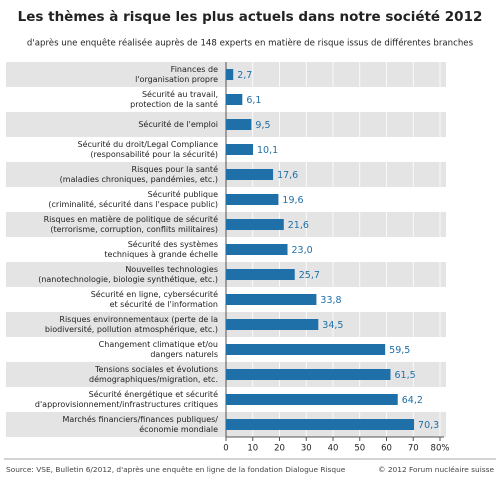 The image size is (500, 482). What do you see at coordinates (405, 375) in the screenshot?
I see `value-label: 61,5` at bounding box center [405, 375].